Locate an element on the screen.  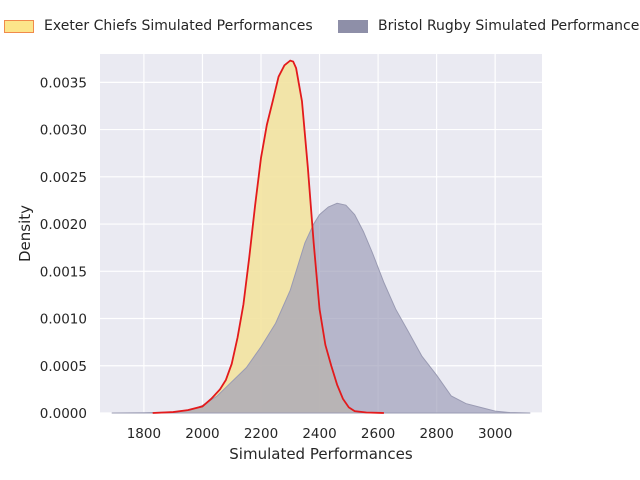
y-tick-label: 0.0010 is located at coordinates (63, 320).